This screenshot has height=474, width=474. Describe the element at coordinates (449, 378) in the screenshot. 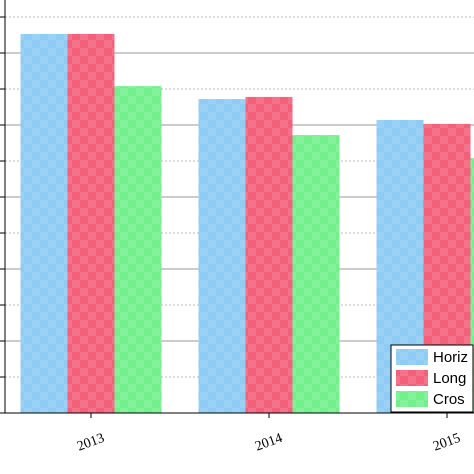

I see `legend-label: Long` at that location.